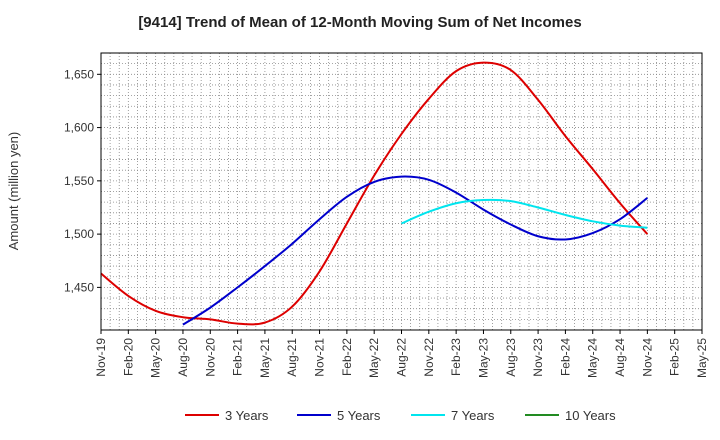  Describe the element at coordinates (402, 357) in the screenshot. I see `x-tick-label: Aug-22` at that location.